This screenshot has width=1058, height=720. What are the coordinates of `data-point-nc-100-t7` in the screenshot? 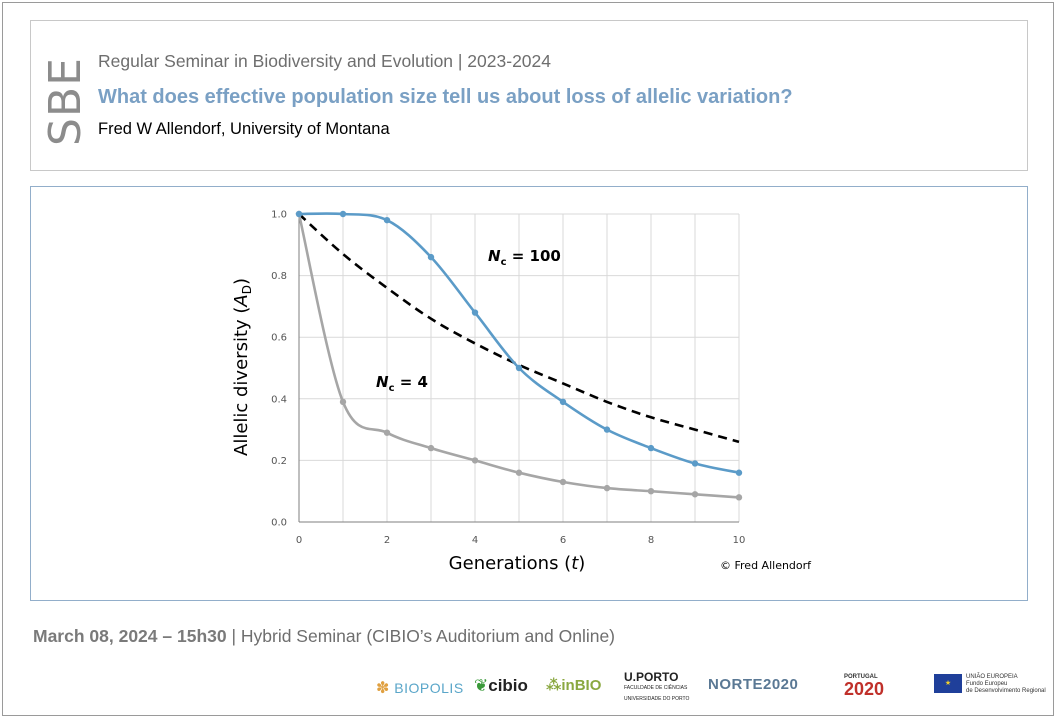 It's located at (607, 429).